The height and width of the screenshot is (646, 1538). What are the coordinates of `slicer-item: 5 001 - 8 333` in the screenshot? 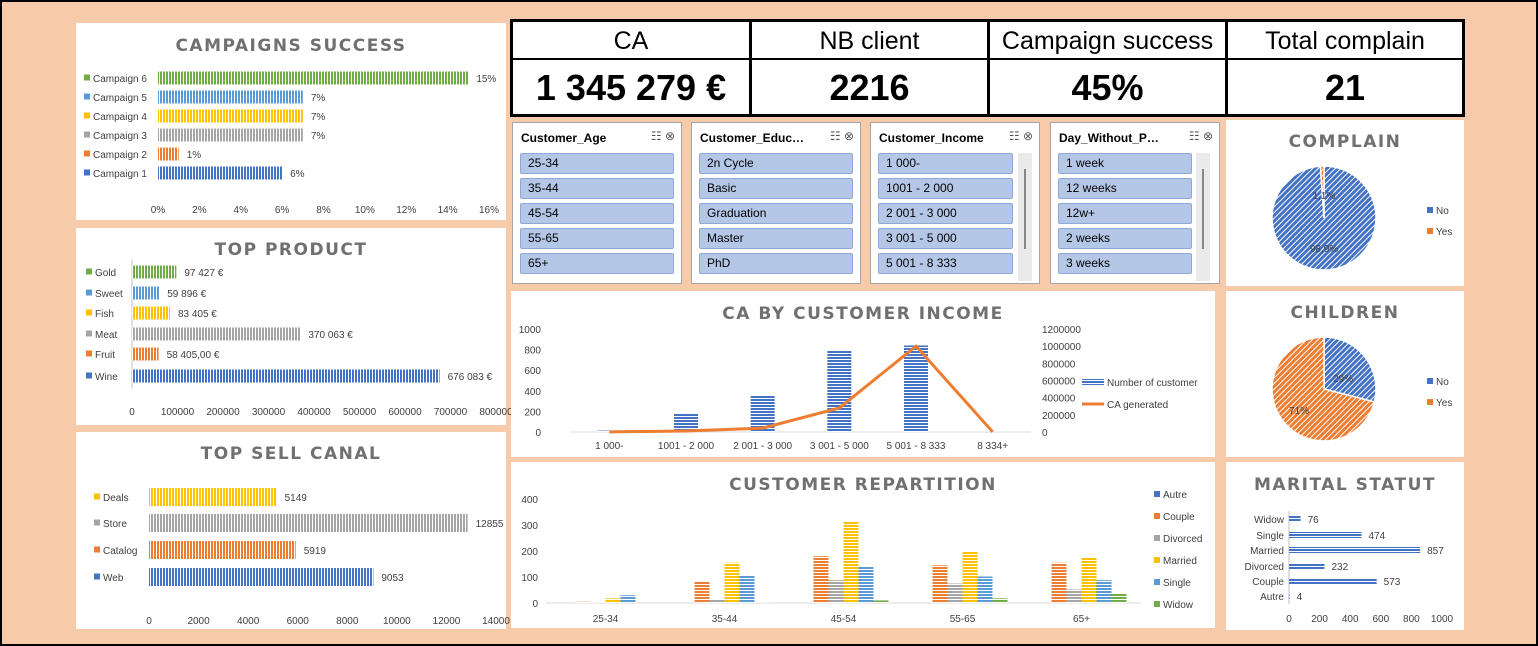 It's located at (945, 263).